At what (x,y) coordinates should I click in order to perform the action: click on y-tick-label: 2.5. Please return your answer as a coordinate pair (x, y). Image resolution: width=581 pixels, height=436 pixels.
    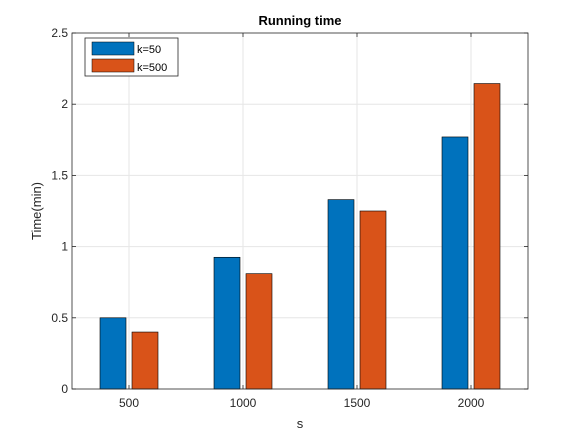
    Looking at the image, I should click on (59, 33).